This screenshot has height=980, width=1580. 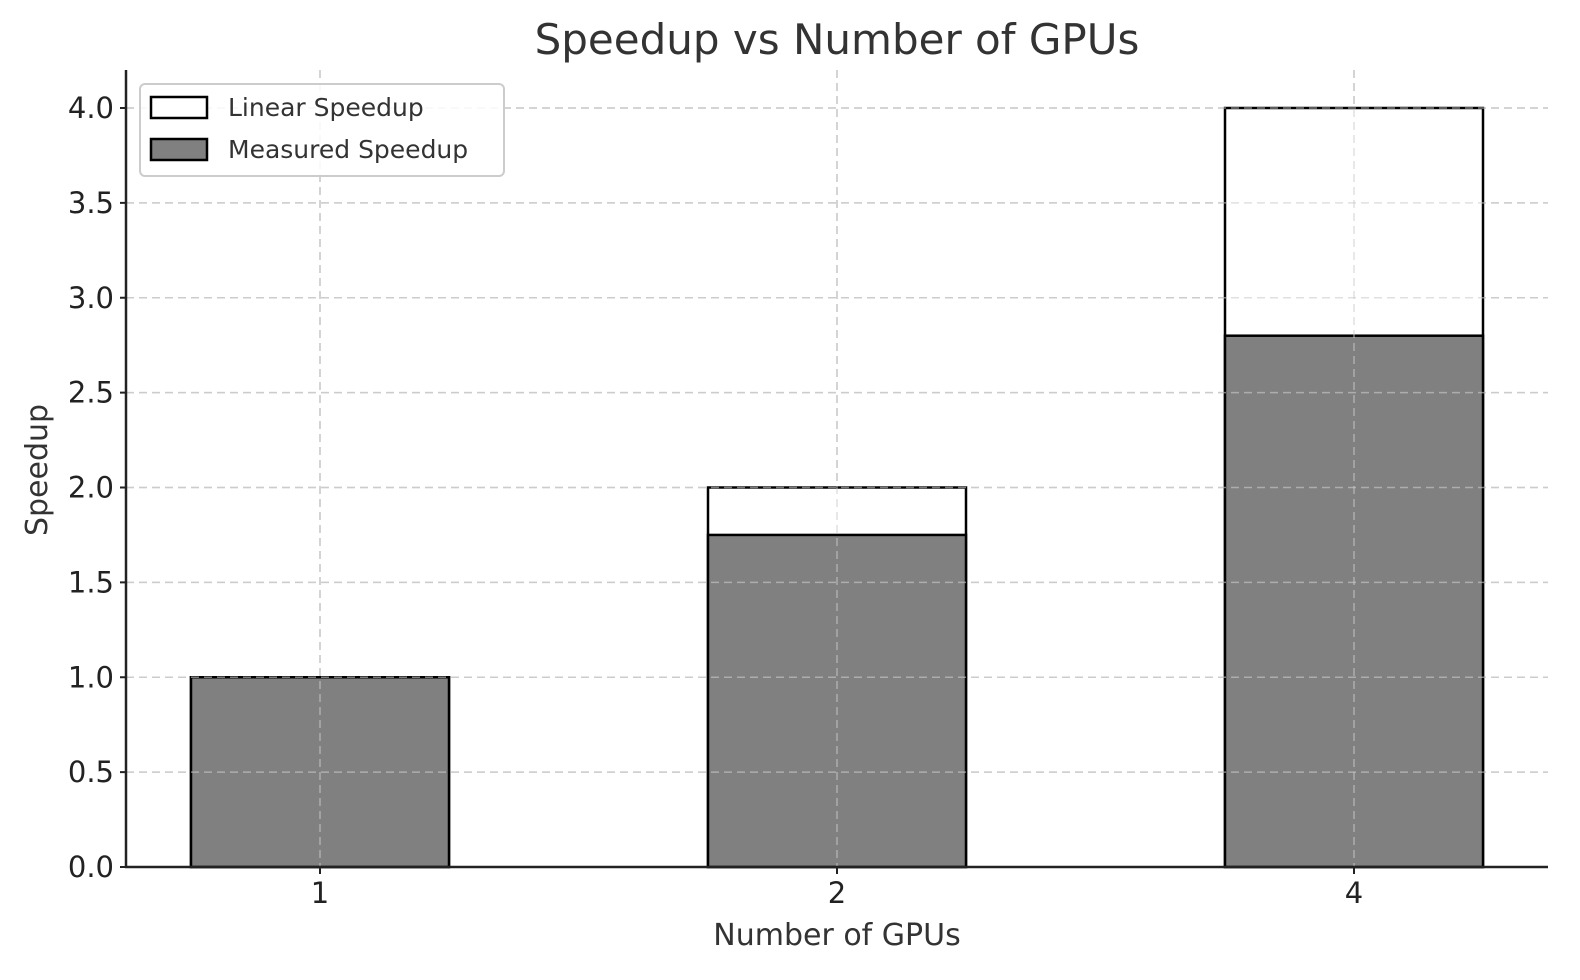 I want to click on legend-label-linear: Linear Speedup, so click(x=326, y=107).